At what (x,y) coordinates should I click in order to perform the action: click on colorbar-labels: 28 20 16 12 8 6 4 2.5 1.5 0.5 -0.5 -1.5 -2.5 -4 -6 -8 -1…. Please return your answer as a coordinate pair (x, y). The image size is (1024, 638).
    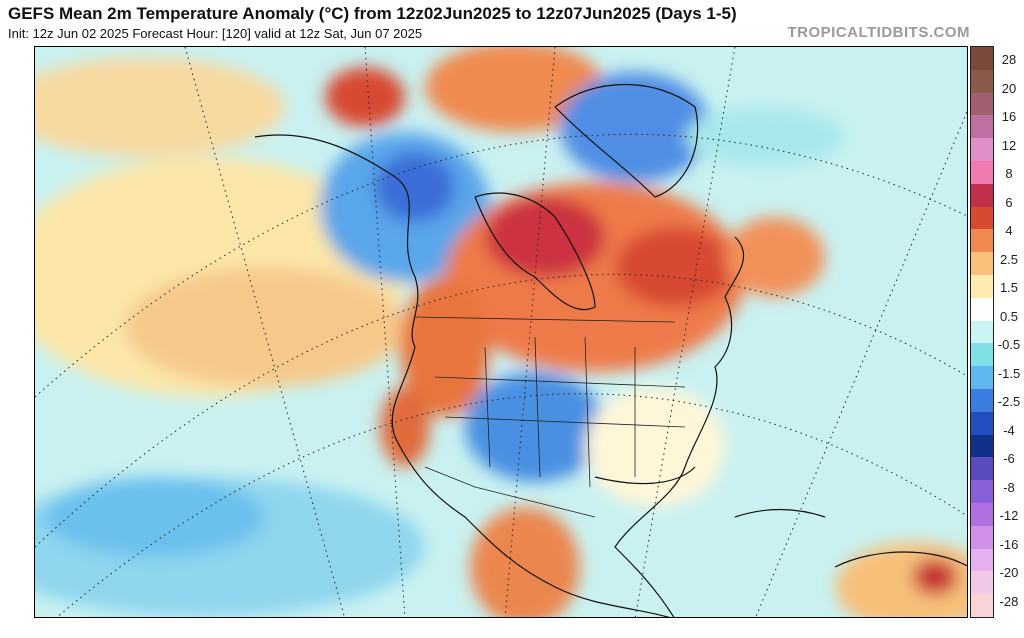
    Looking at the image, I should click on (1009, 332).